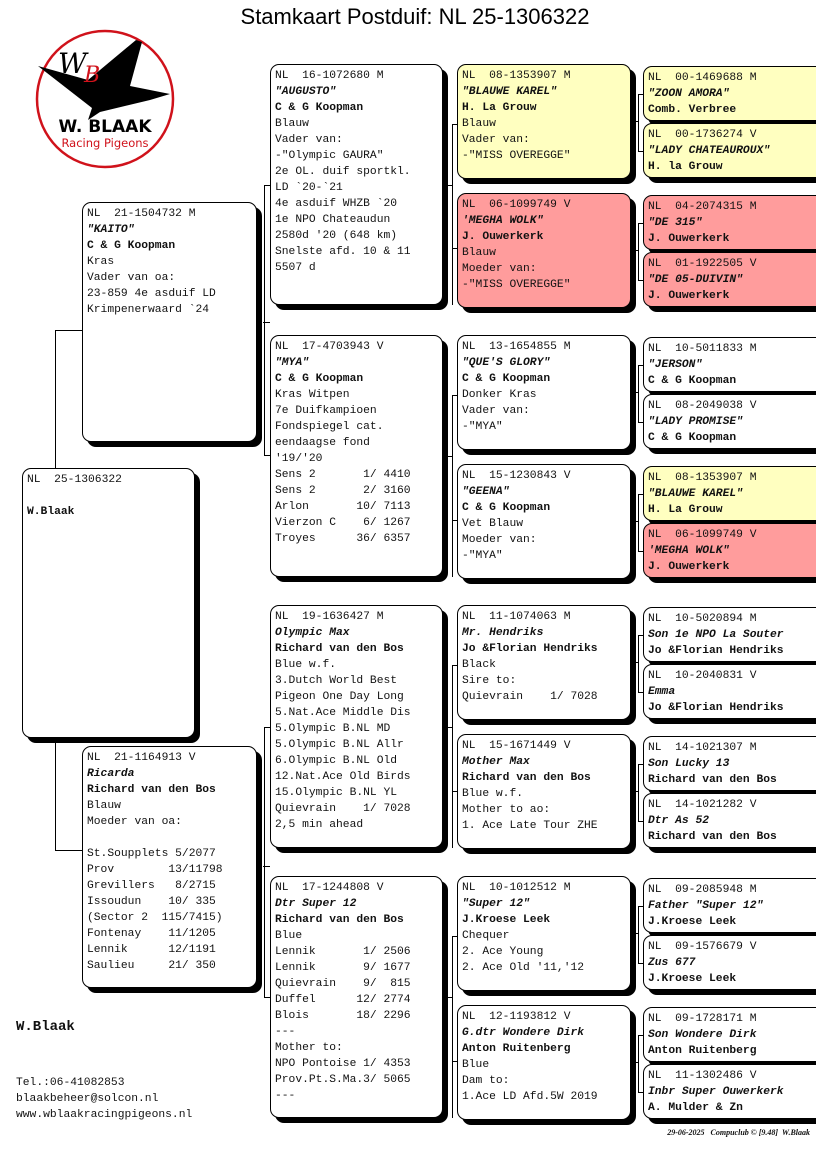 Image resolution: width=816 pixels, height=1172 pixels. Describe the element at coordinates (689, 94) in the screenshot. I see `pigeon-name: "ZOON AMORA"` at that location.